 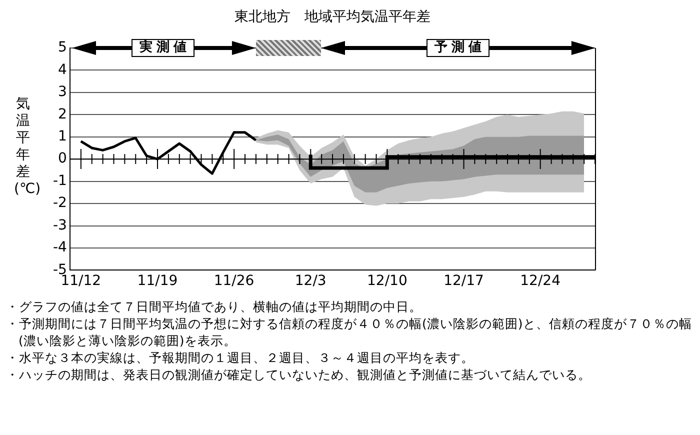 I want to click on y-tick-label: 1, so click(x=62, y=136).